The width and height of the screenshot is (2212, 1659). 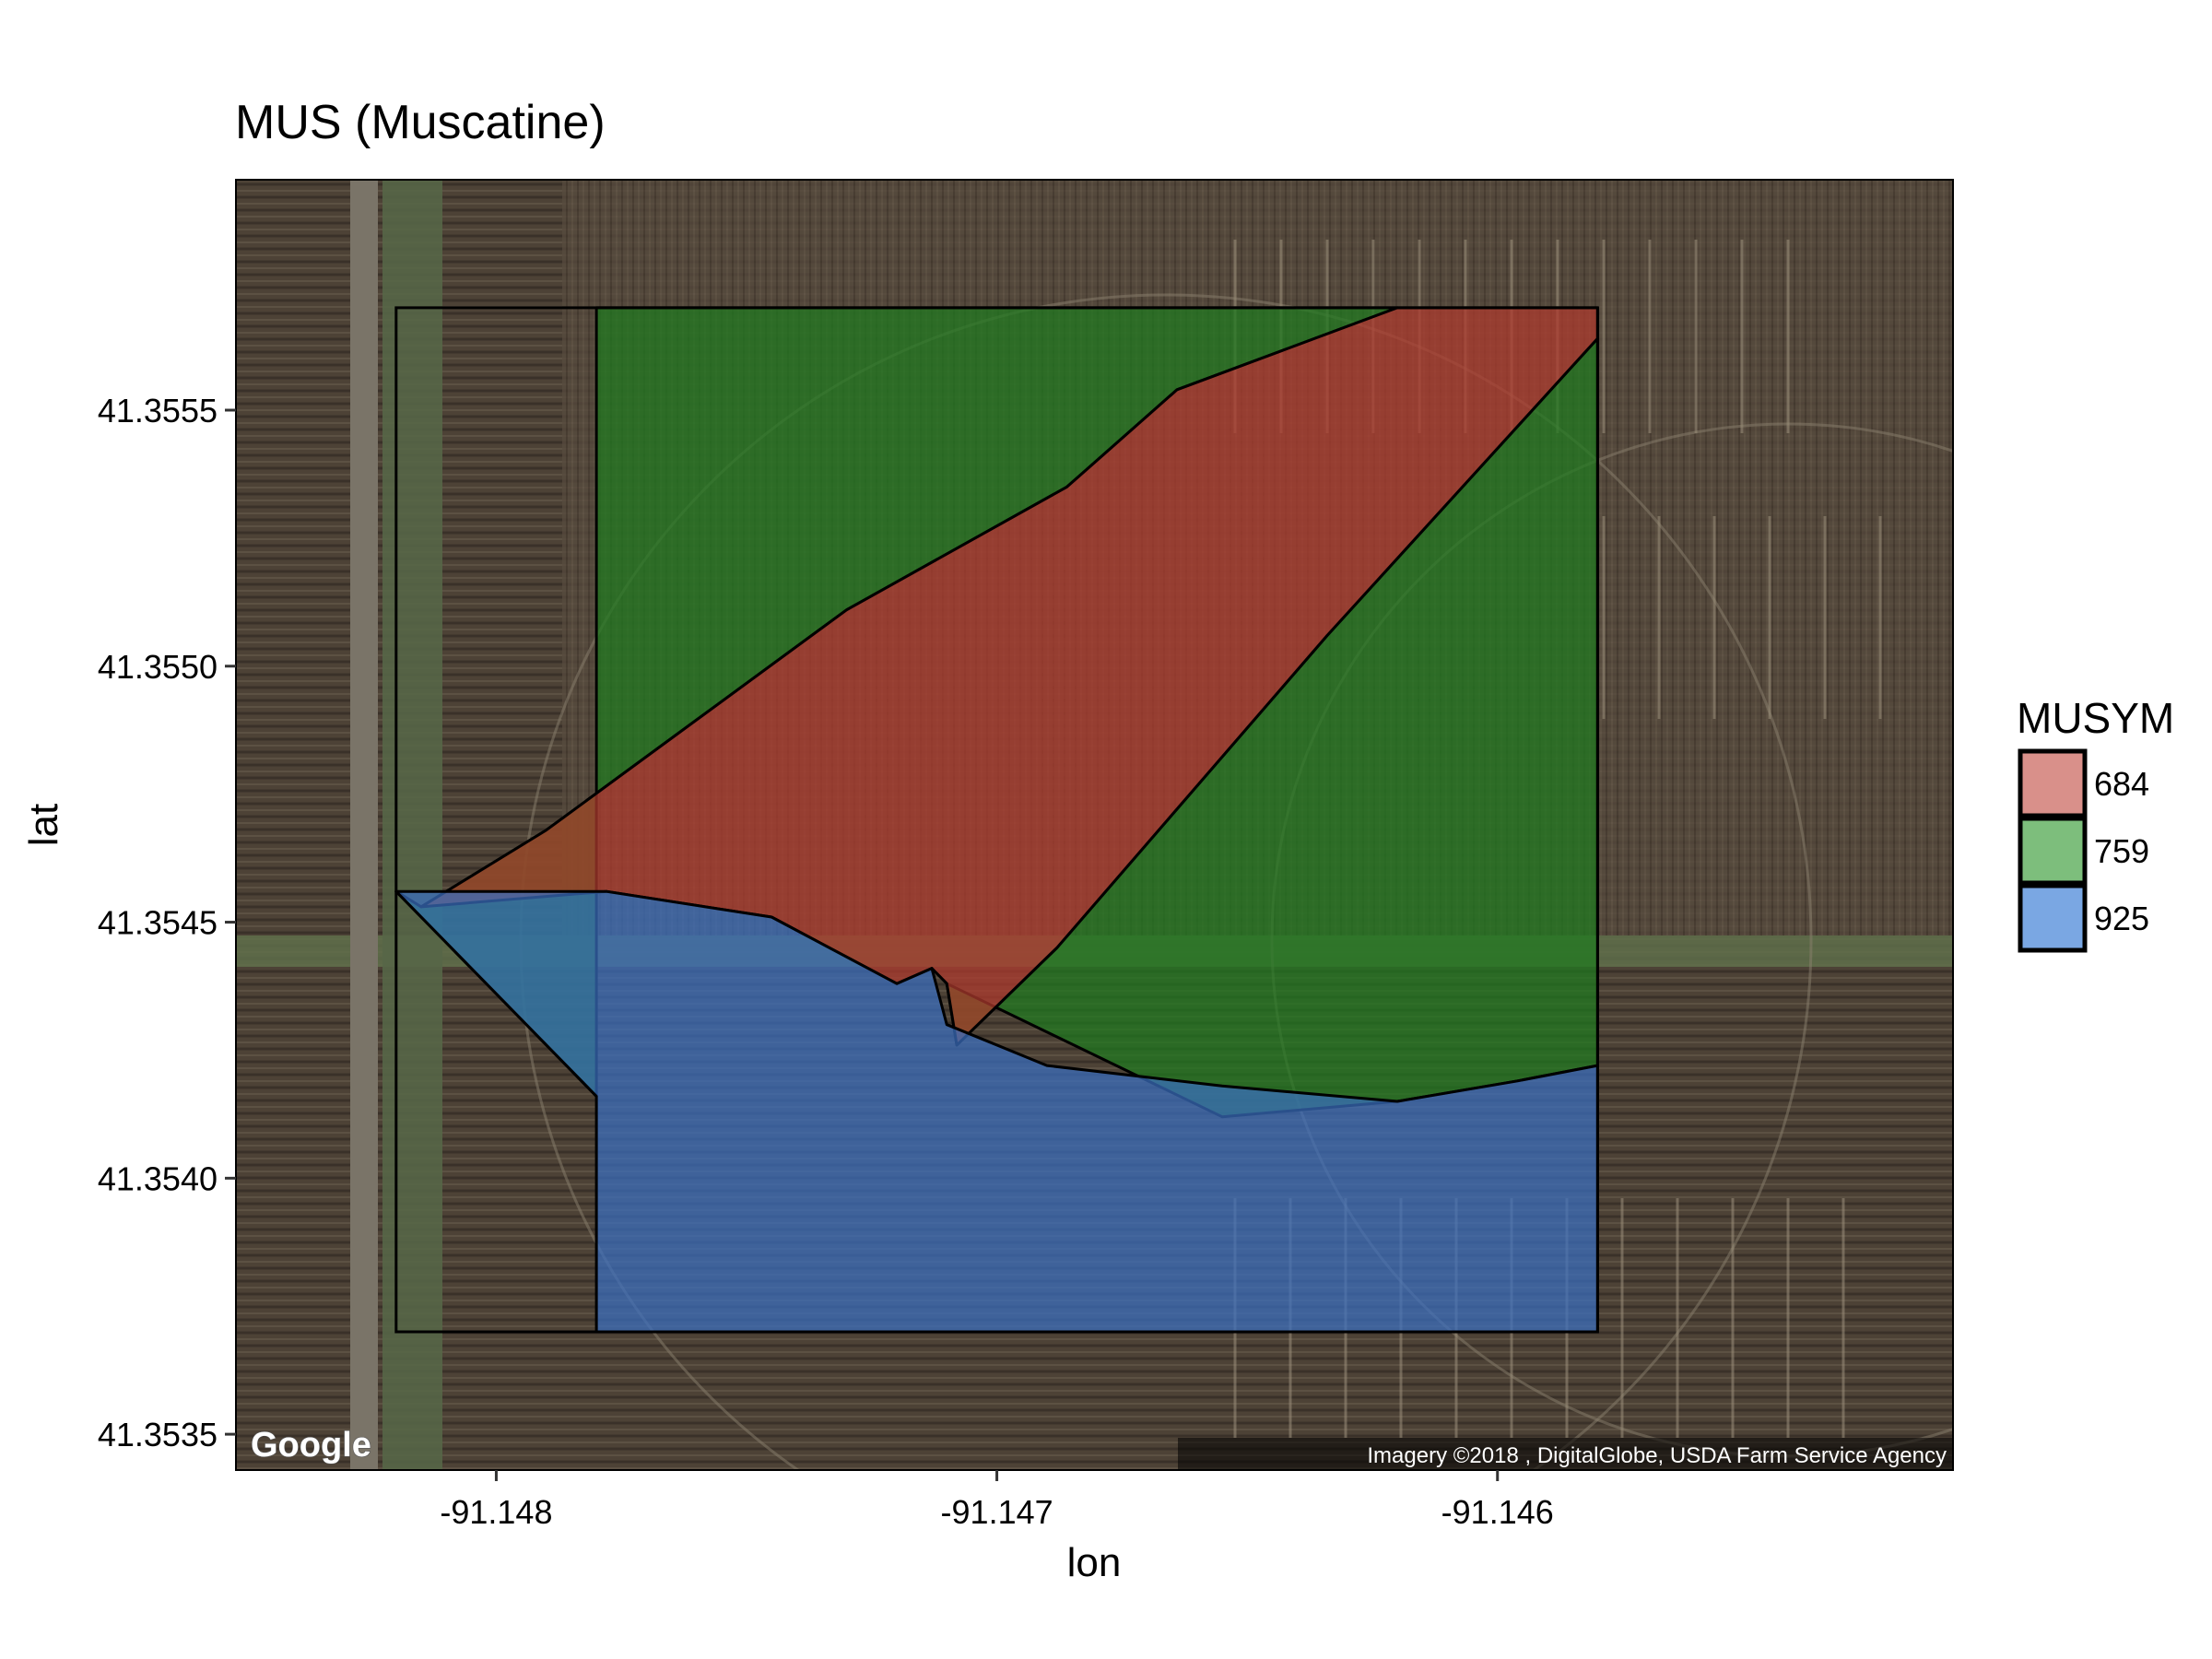 I want to click on y-tick-label: 41.3550, so click(x=158, y=667).